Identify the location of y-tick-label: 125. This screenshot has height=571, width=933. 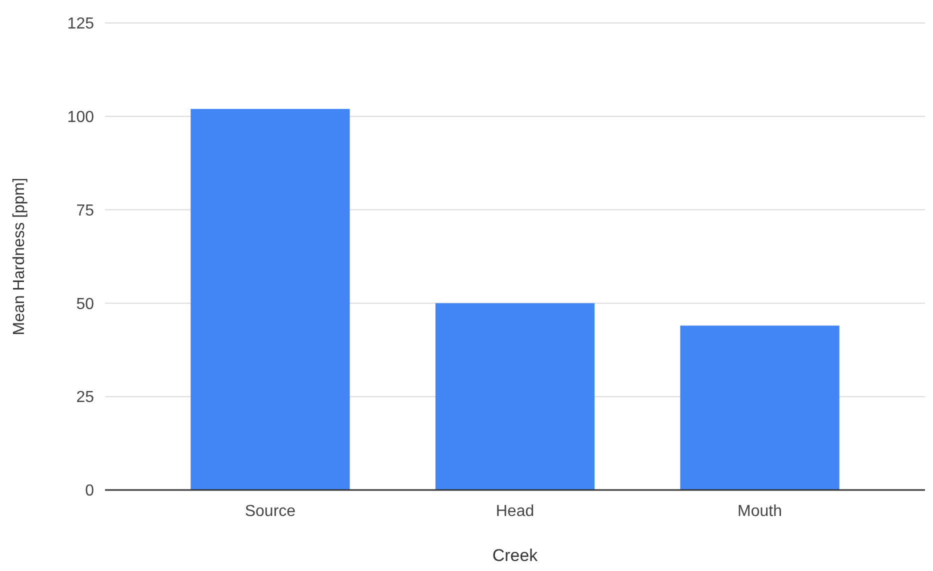
(80, 24).